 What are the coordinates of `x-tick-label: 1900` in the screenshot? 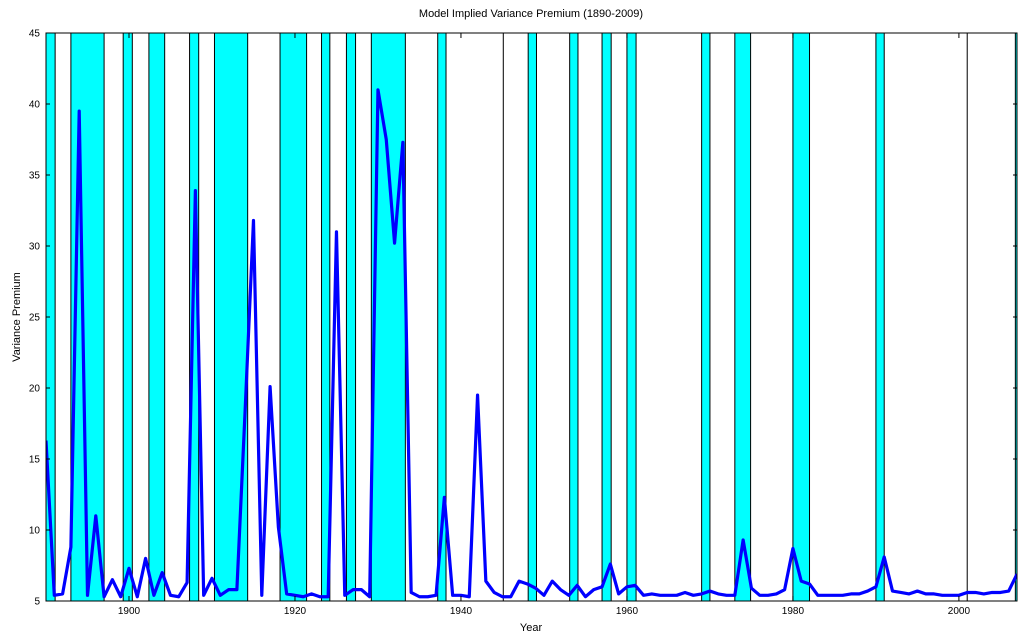 It's located at (129, 611).